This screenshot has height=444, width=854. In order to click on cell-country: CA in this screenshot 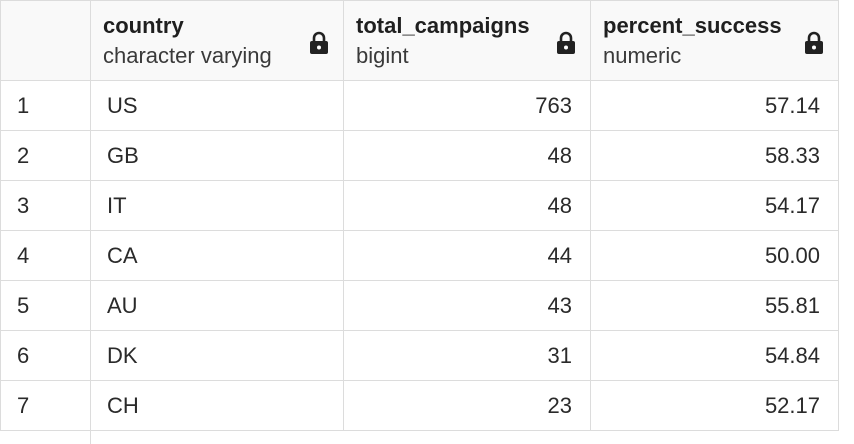, I will do `click(217, 255)`.